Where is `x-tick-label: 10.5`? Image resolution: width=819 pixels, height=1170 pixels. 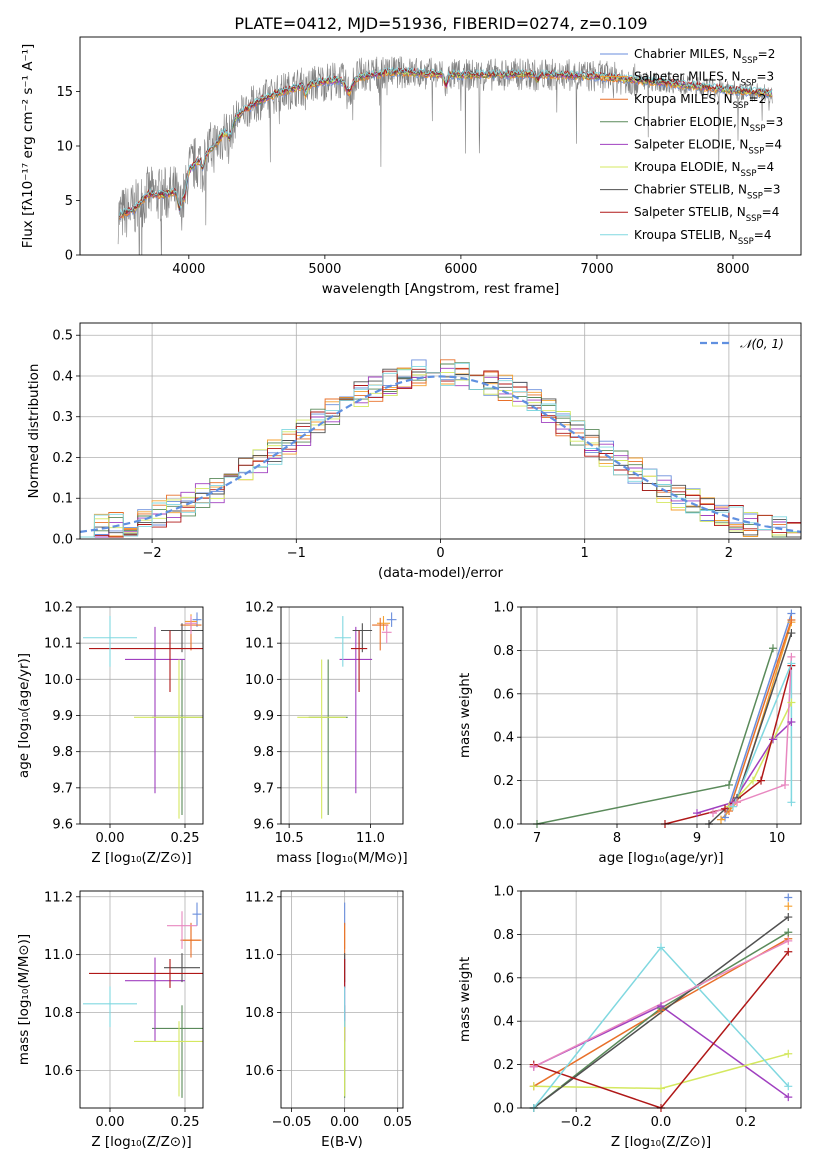
x-tick-label: 10.5 is located at coordinates (289, 838).